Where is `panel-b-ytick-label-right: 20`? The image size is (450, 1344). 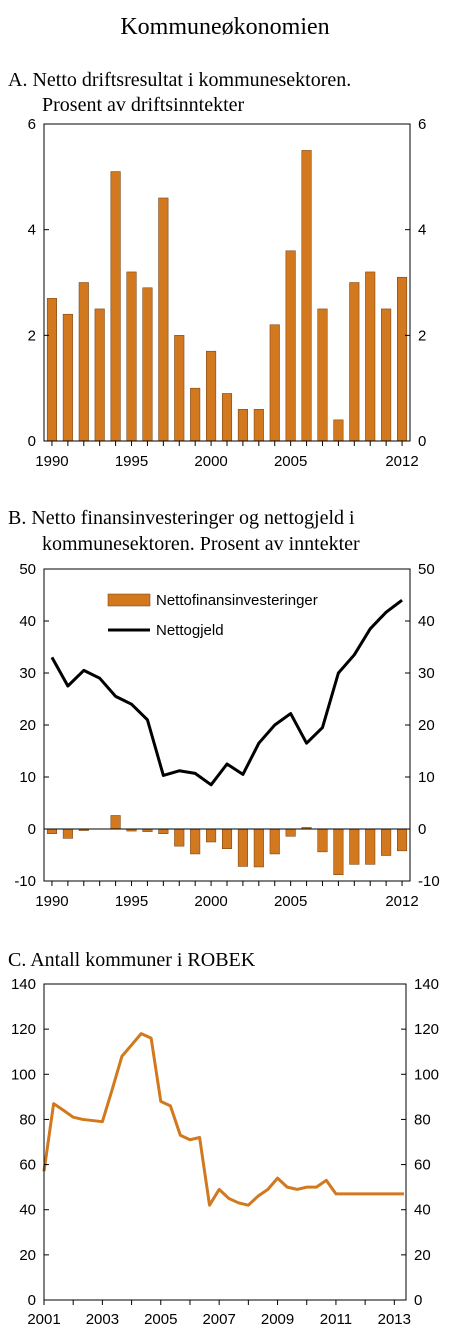 panel-b-ytick-label-right: 20 is located at coordinates (426, 725).